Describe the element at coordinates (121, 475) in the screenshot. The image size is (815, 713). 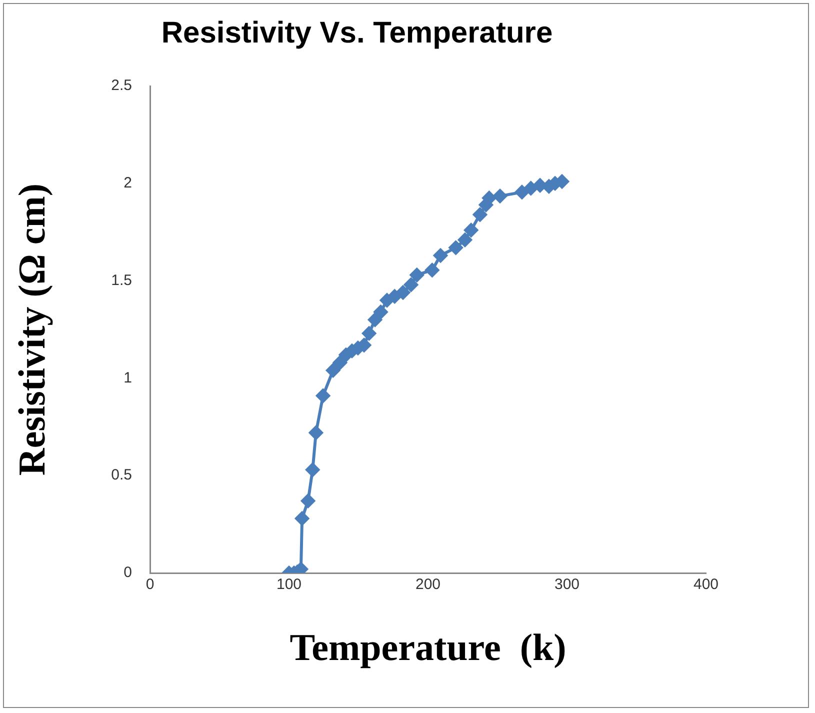
I see `y-tick-label: 0.5` at that location.